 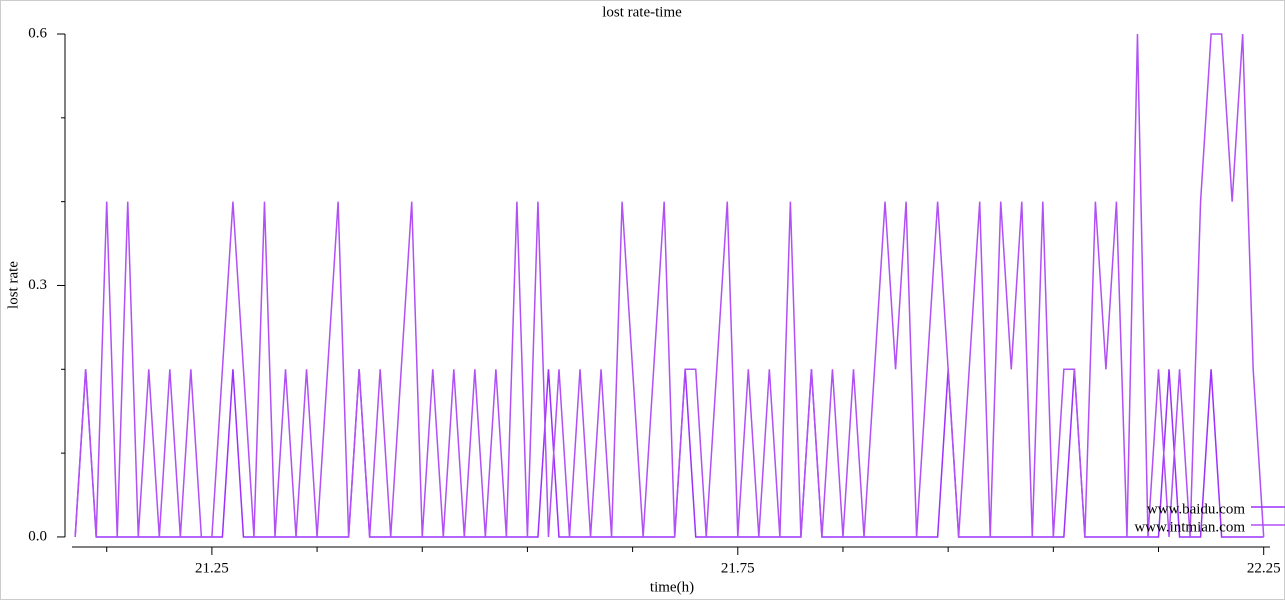 I want to click on y-tick-label: 0.0, so click(x=37, y=536).